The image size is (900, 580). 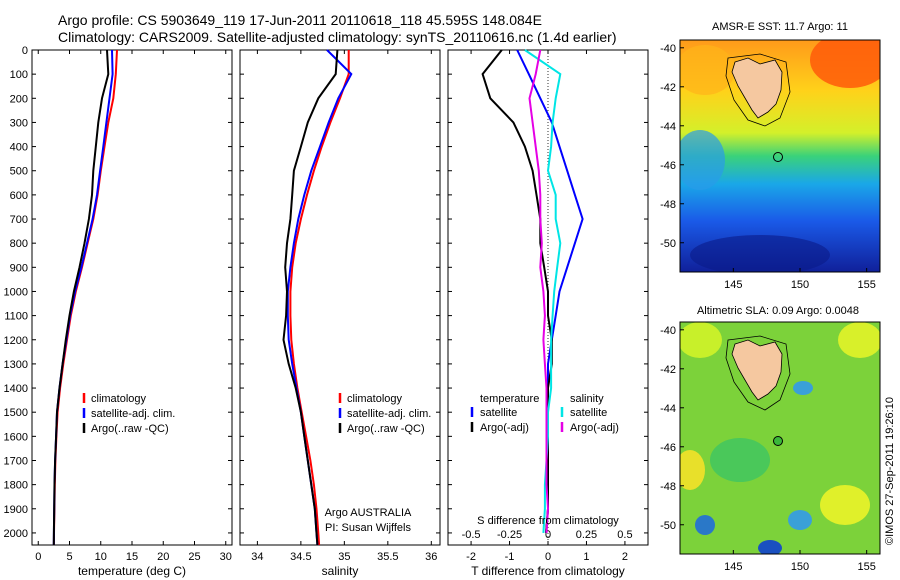 What do you see at coordinates (668, 370) in the screenshot?
I see `map-y-tick-label: -42` at bounding box center [668, 370].